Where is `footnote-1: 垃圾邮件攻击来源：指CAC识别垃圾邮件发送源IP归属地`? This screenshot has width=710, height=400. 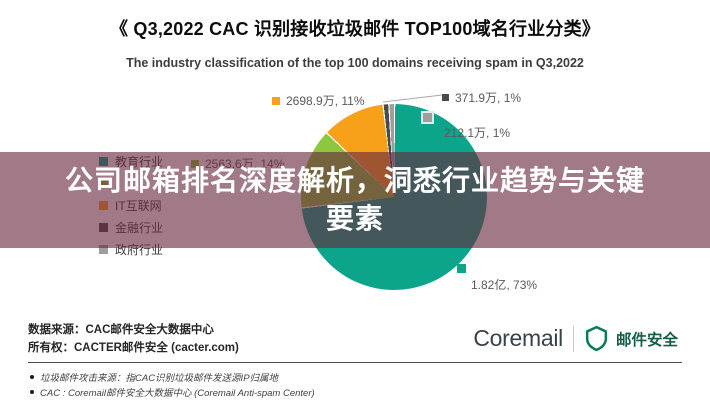 footnote-1: 垃圾邮件攻击来源：指CAC识别垃圾邮件发送源IP归属地 is located at coordinates (154, 377).